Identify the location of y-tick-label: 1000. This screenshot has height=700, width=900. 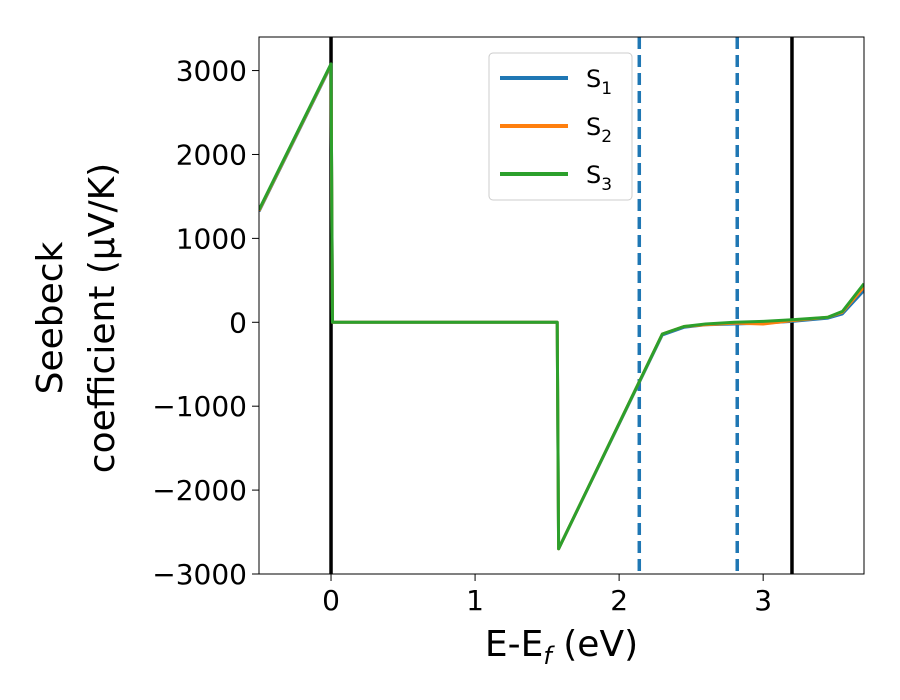
(211, 238).